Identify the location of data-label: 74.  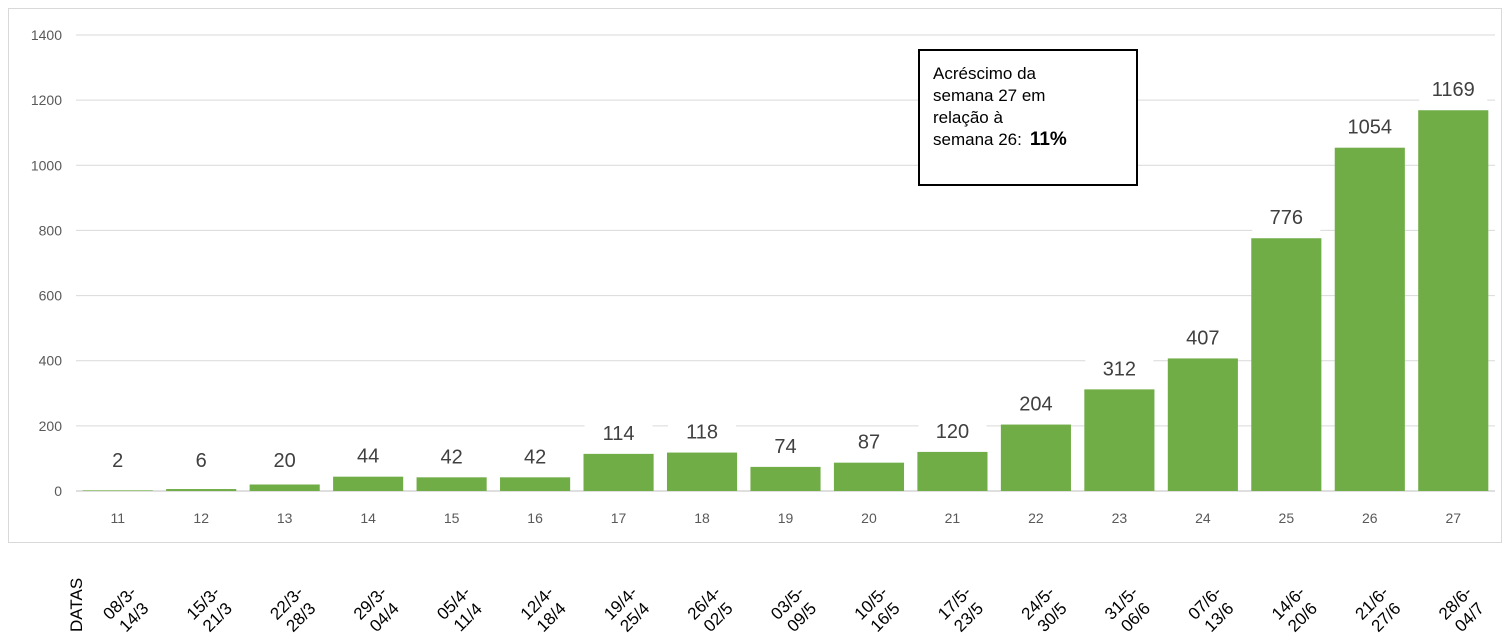
(785, 447).